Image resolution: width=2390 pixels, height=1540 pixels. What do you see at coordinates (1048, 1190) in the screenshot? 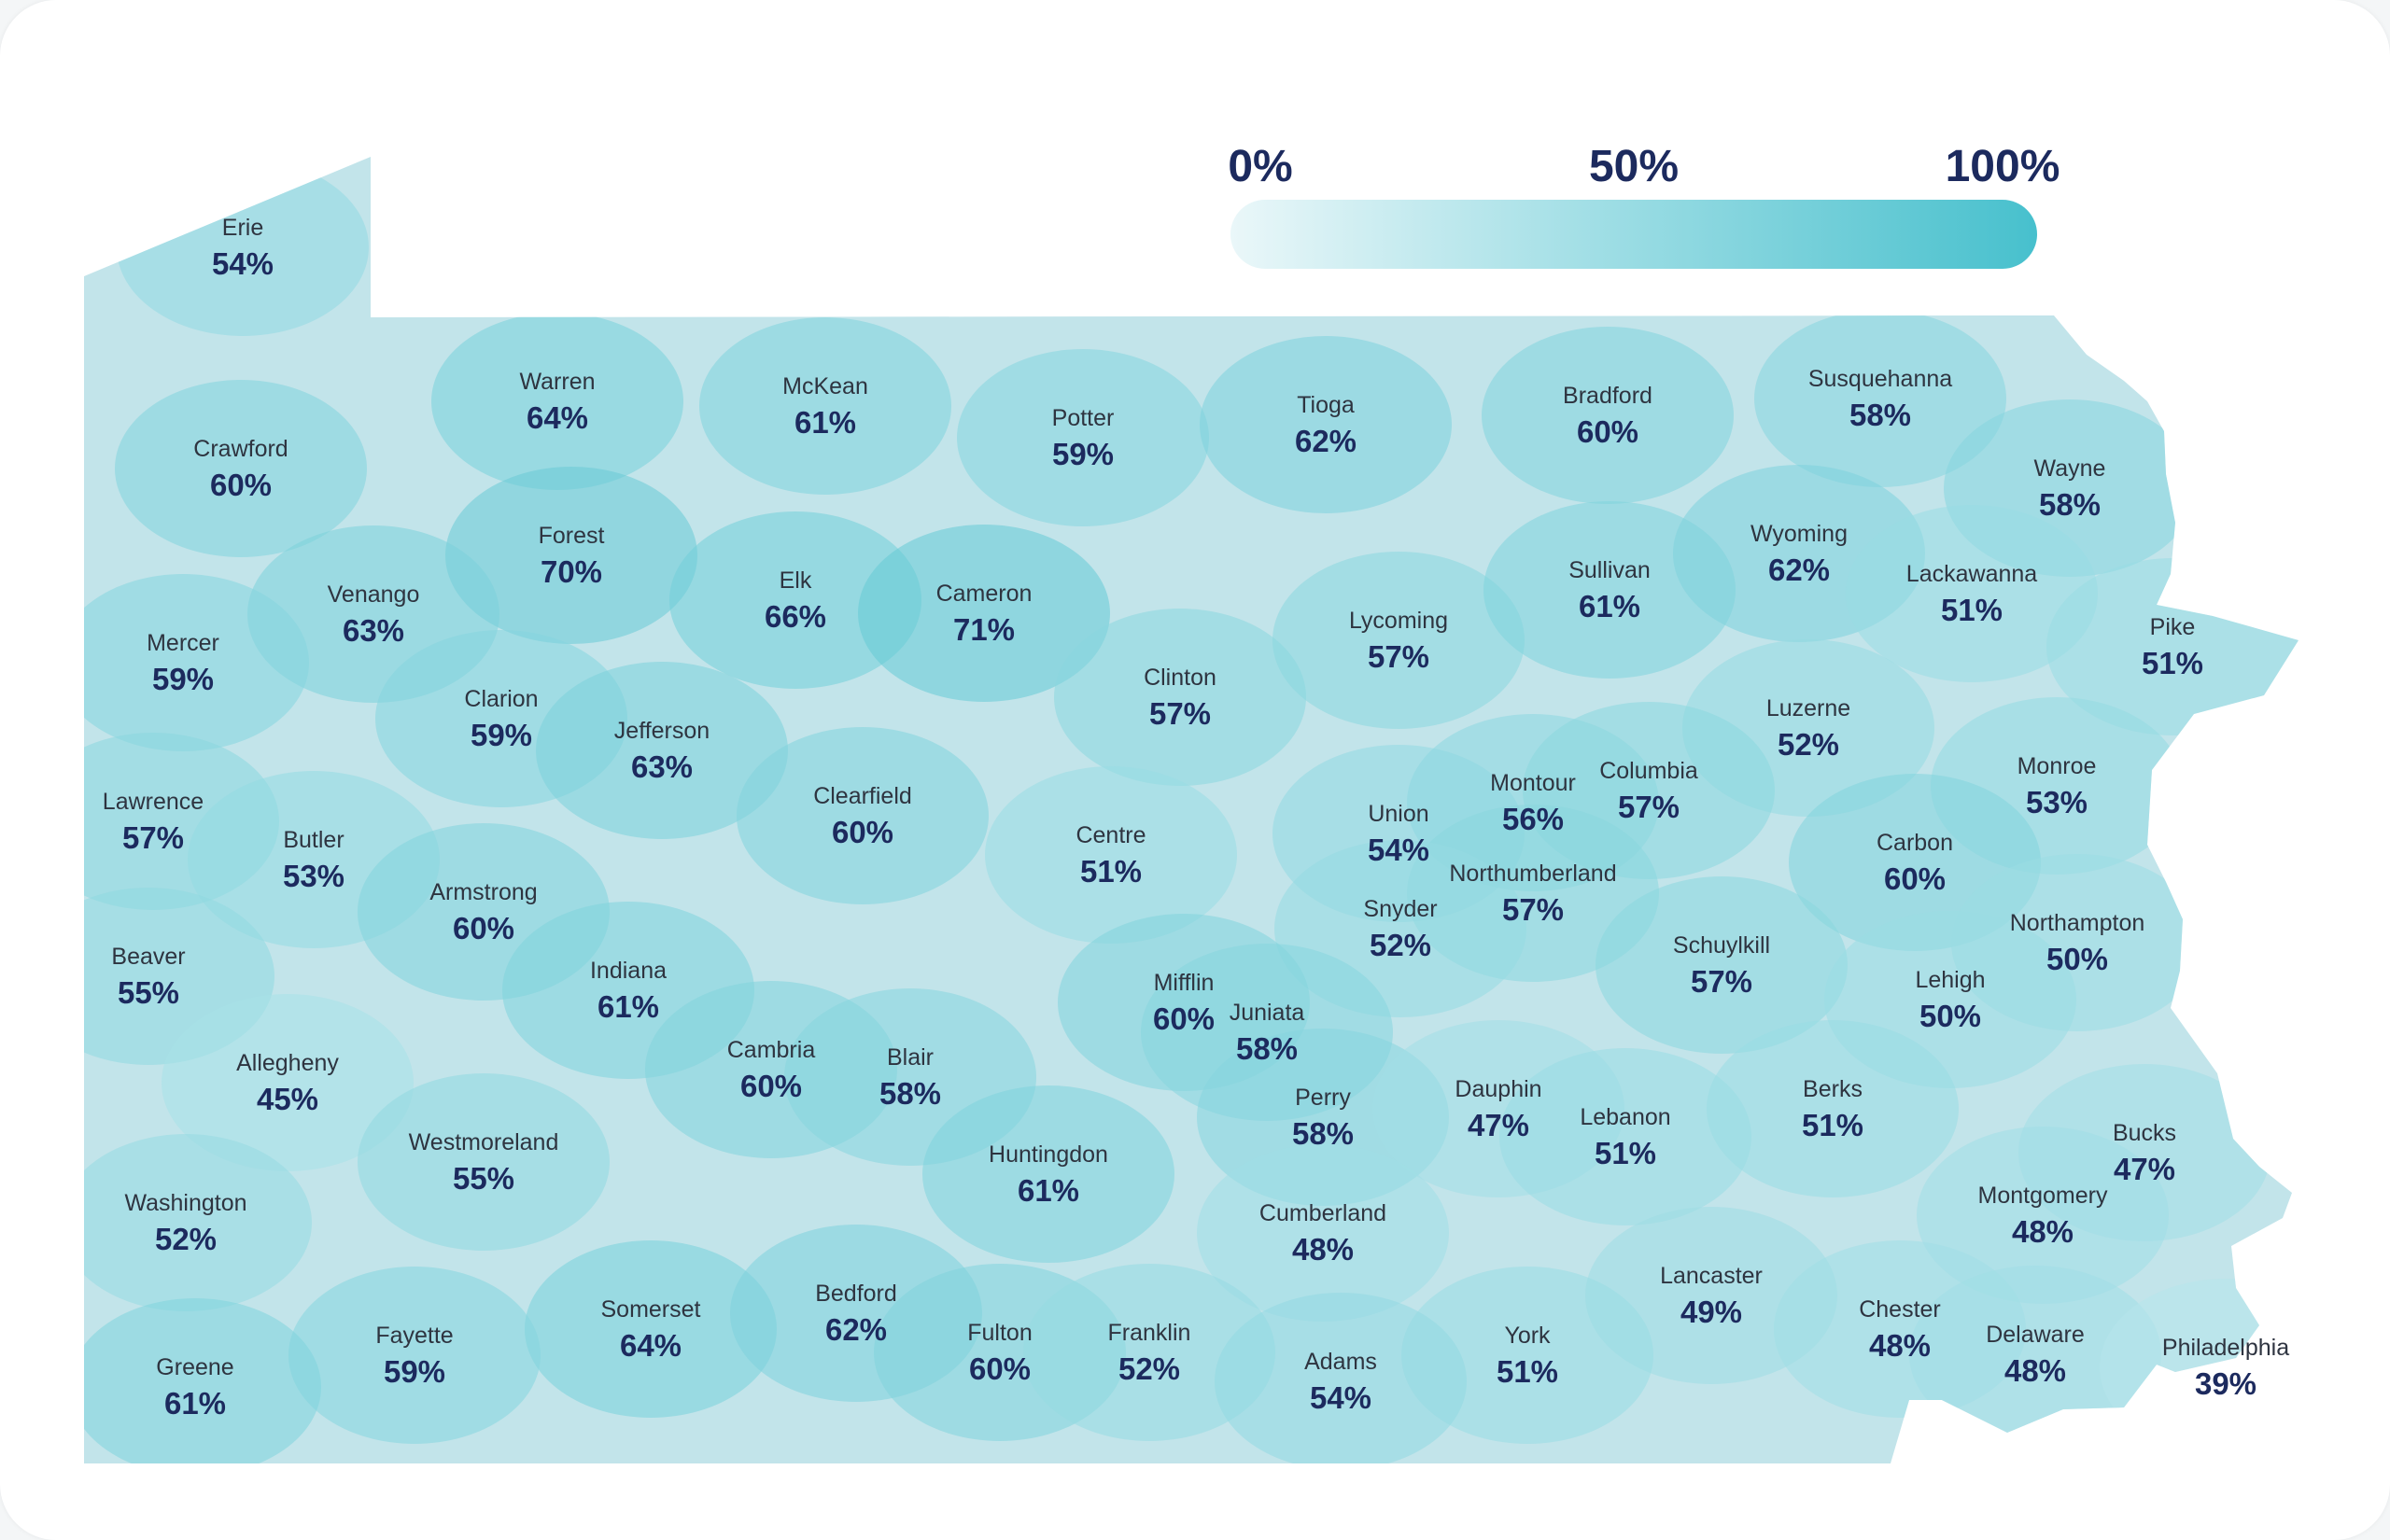
I see `county-value-huntingdon: 61%` at bounding box center [1048, 1190].